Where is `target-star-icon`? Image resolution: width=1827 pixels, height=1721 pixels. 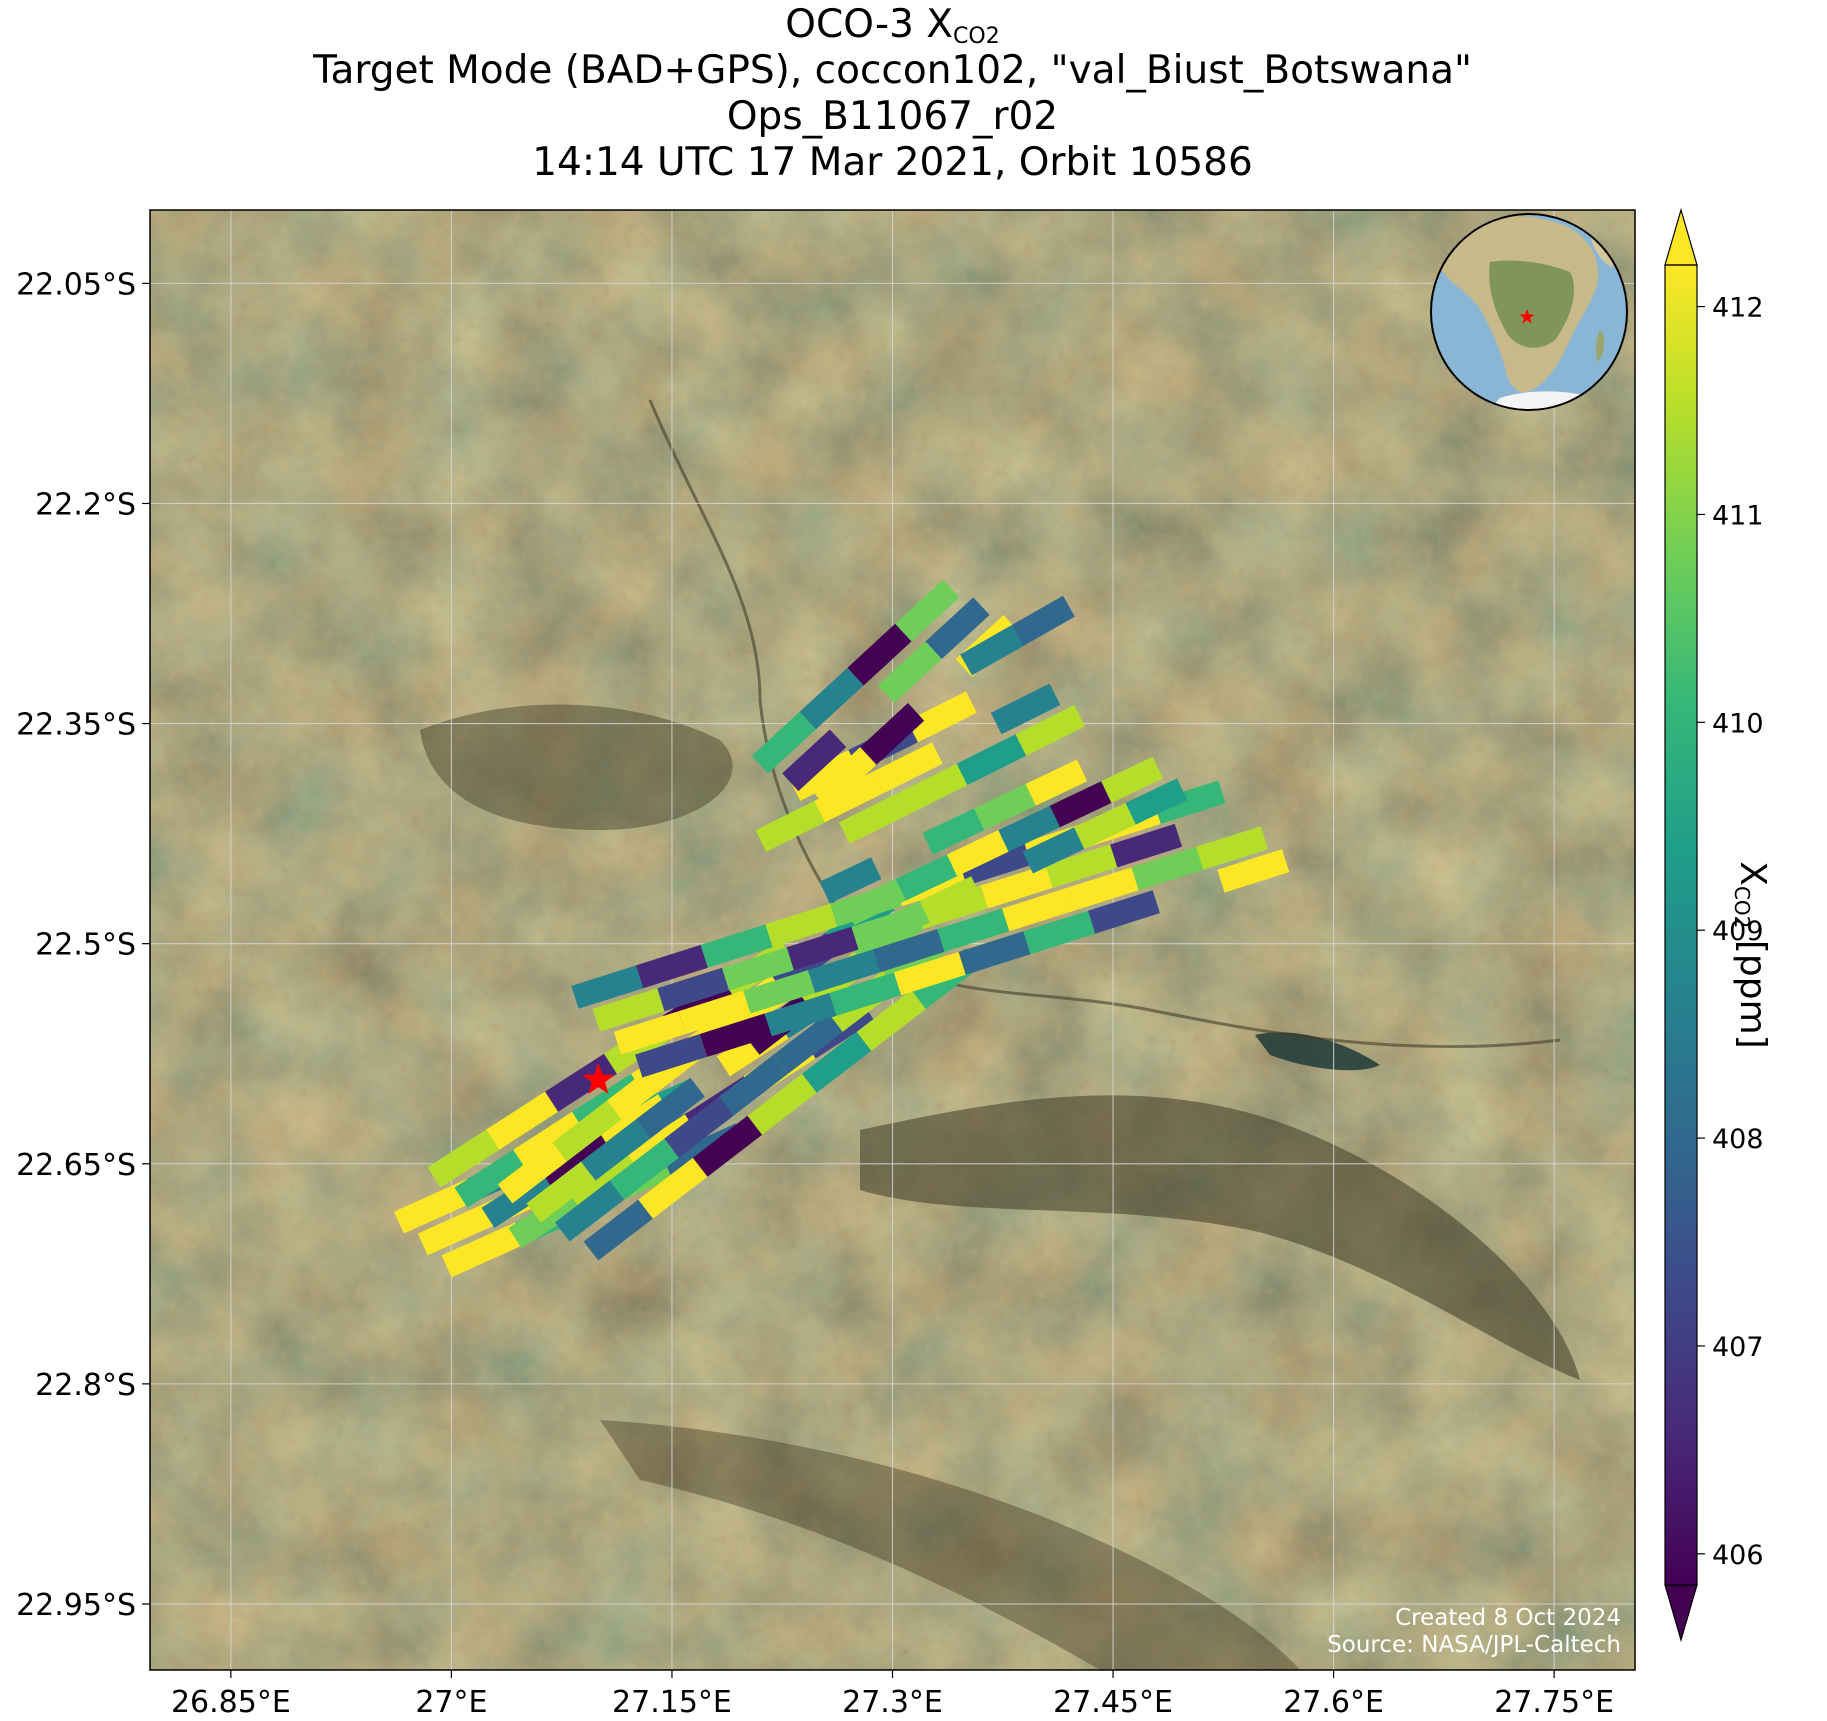 target-star-icon is located at coordinates (598, 1078).